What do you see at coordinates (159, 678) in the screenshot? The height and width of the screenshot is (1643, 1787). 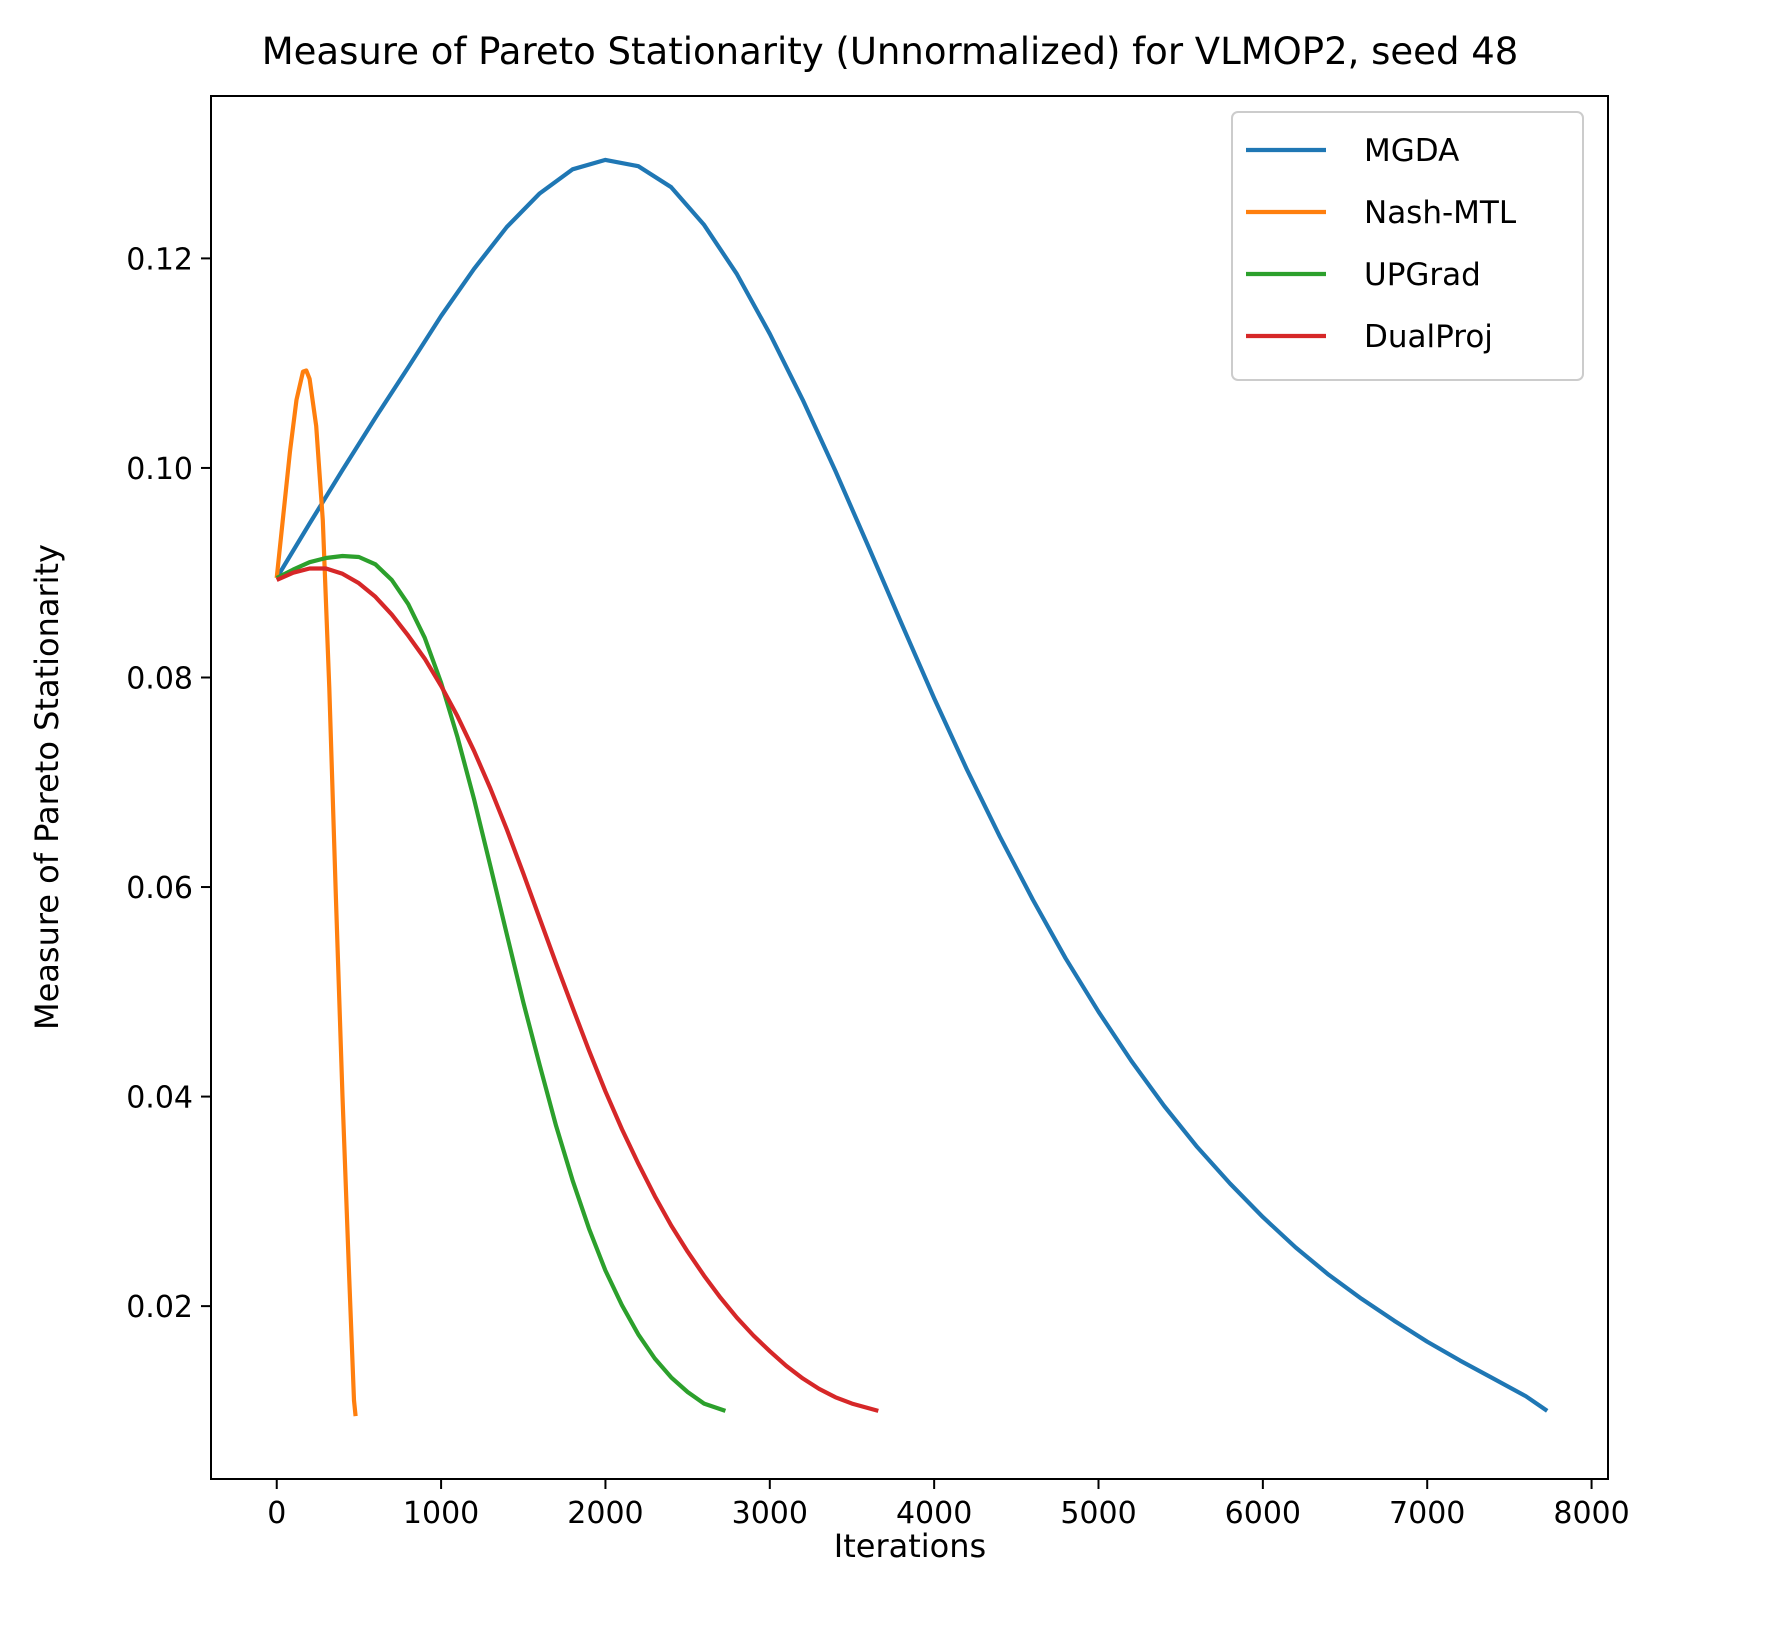 I see `y-tick-label: 0.08` at bounding box center [159, 678].